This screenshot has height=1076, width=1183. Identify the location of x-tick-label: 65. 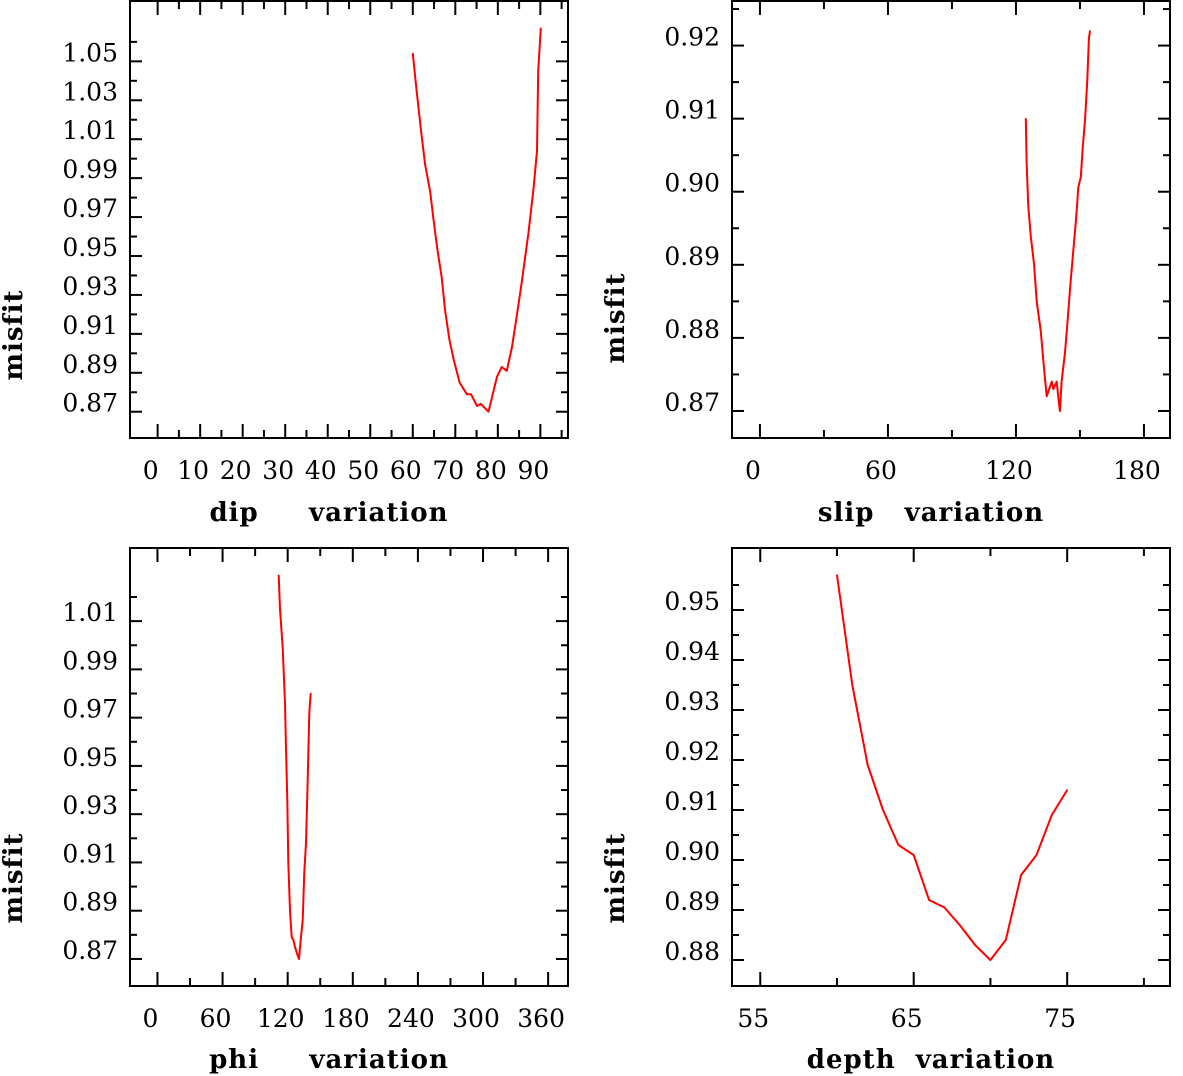
(907, 1018).